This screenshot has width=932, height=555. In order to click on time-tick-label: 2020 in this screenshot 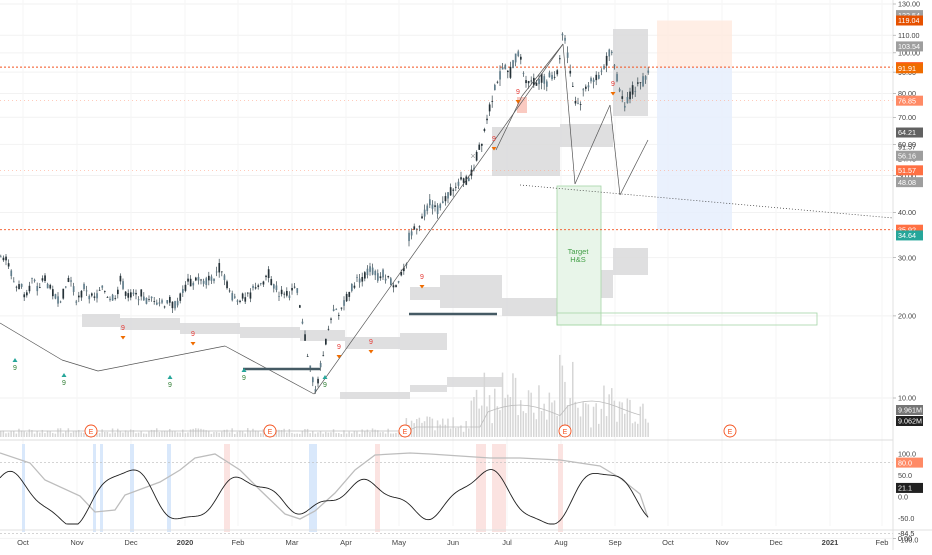, I will do `click(185, 542)`.